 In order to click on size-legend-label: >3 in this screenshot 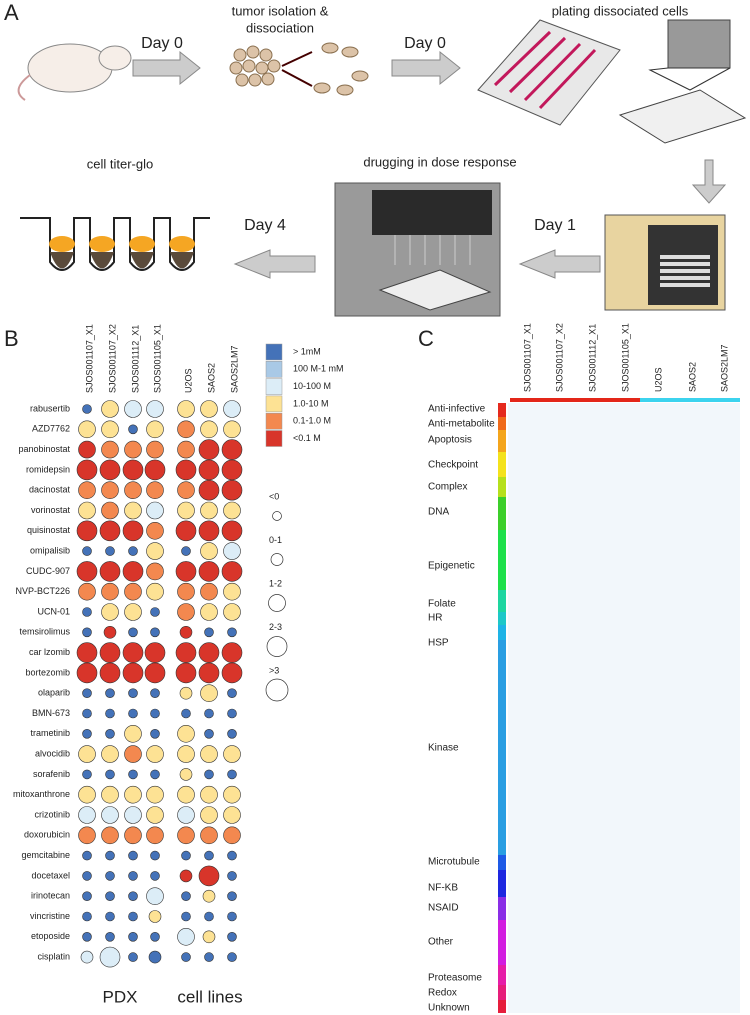, I will do `click(274, 670)`.